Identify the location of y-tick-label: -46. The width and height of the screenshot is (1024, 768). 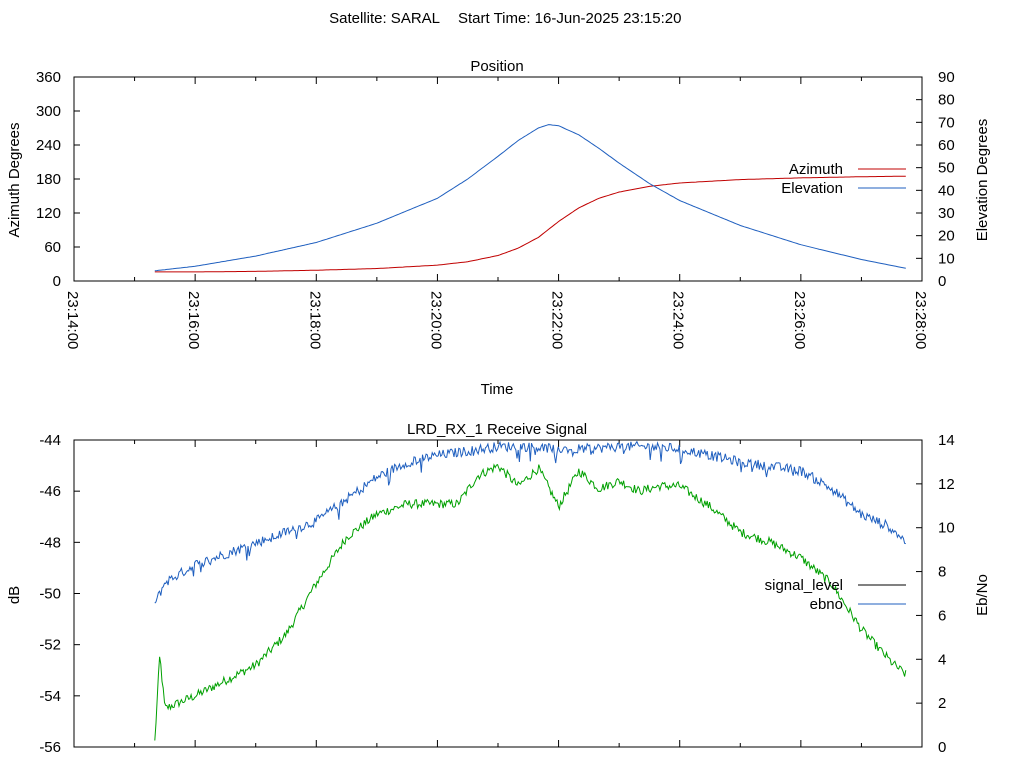
(50, 491).